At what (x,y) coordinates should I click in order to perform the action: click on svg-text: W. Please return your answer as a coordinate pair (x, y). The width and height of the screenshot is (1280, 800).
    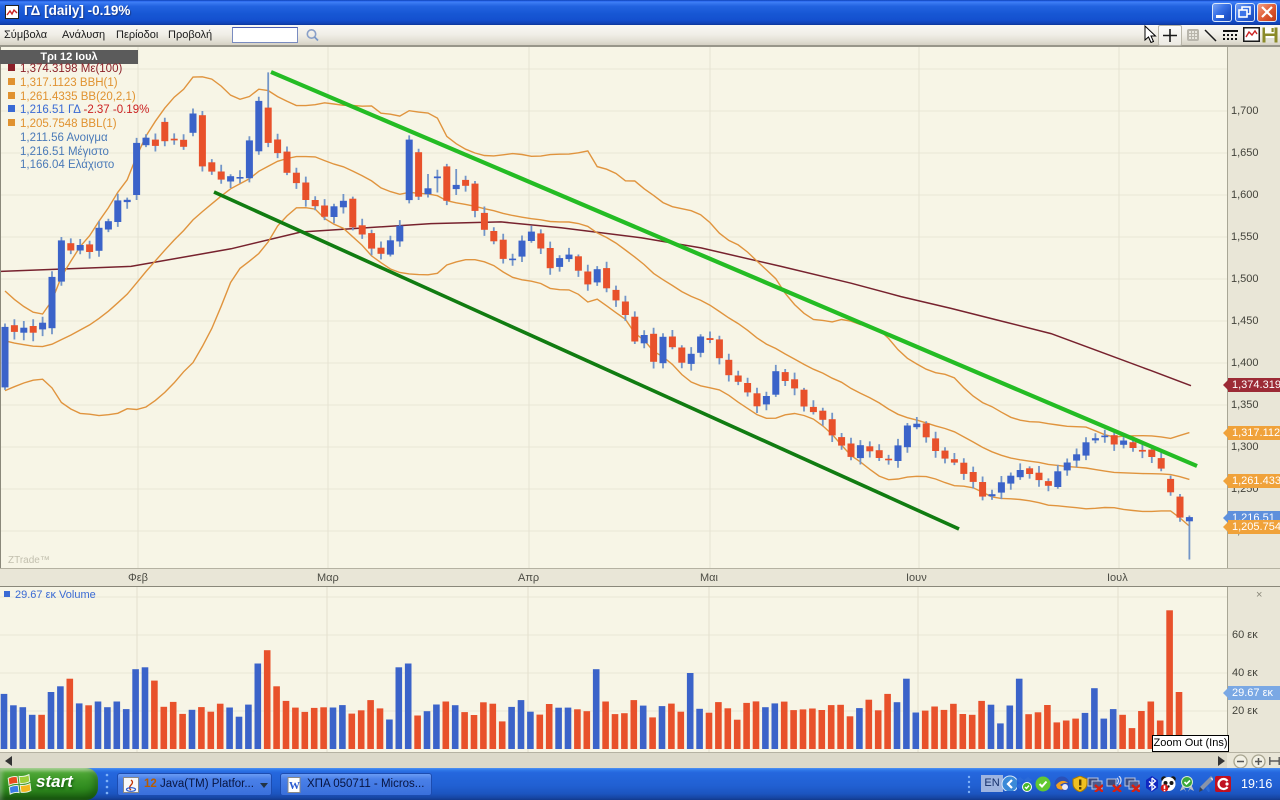
    Looking at the image, I should click on (294, 786).